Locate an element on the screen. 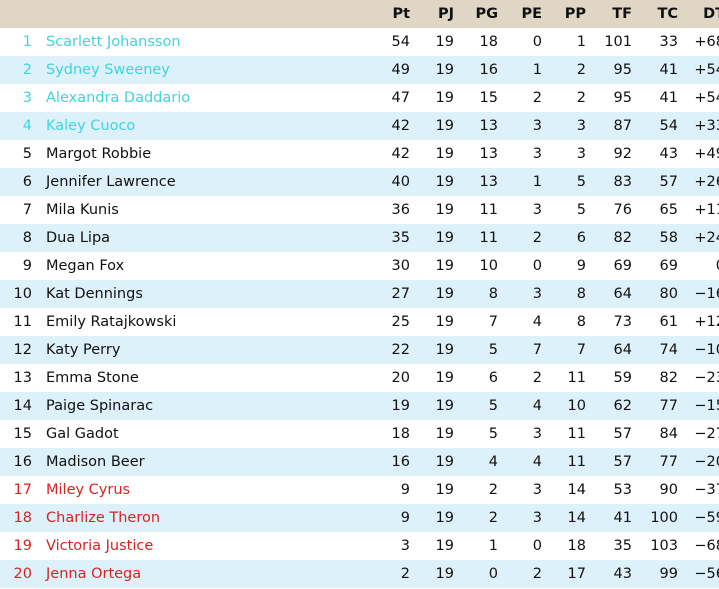 The height and width of the screenshot is (589, 719). row-team-name: Victoria Justice is located at coordinates (100, 546).